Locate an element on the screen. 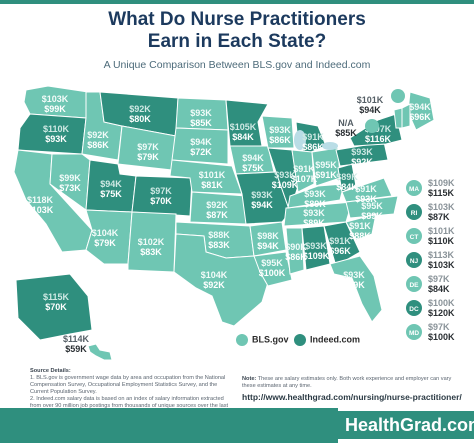 The image size is (474, 443). indeed-value-tn: $89K is located at coordinates (314, 223).